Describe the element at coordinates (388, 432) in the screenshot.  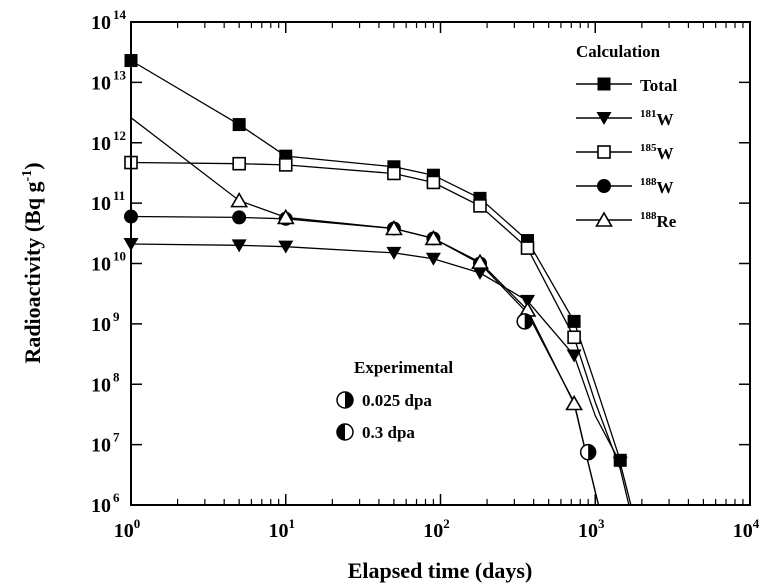
I see `legend-exp-label: 0.3 dpa` at that location.